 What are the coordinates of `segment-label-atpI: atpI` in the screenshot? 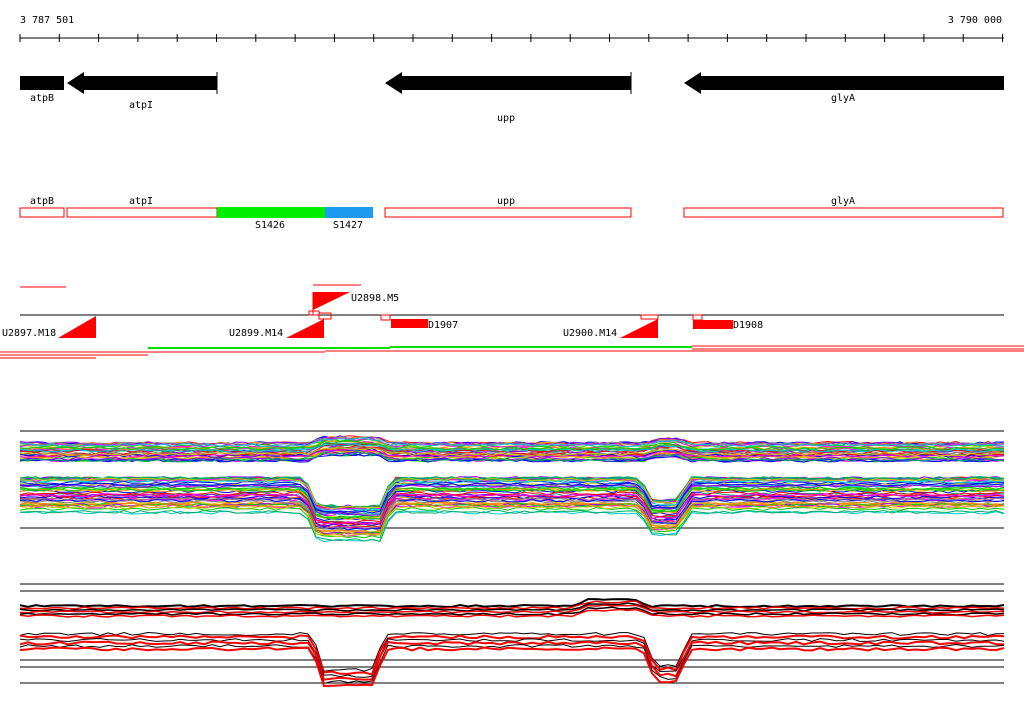 It's located at (141, 201).